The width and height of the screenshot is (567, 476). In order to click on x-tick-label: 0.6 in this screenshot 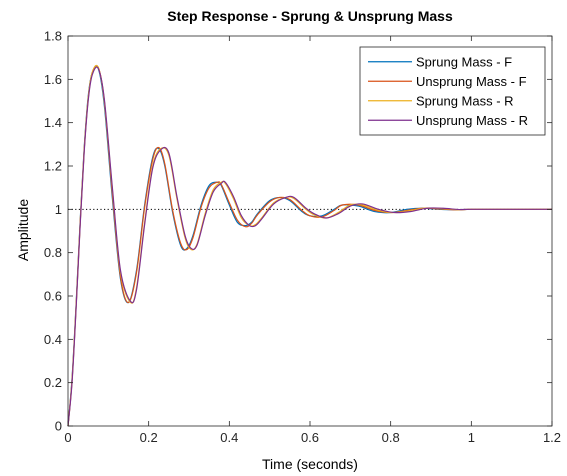, I will do `click(310, 437)`.